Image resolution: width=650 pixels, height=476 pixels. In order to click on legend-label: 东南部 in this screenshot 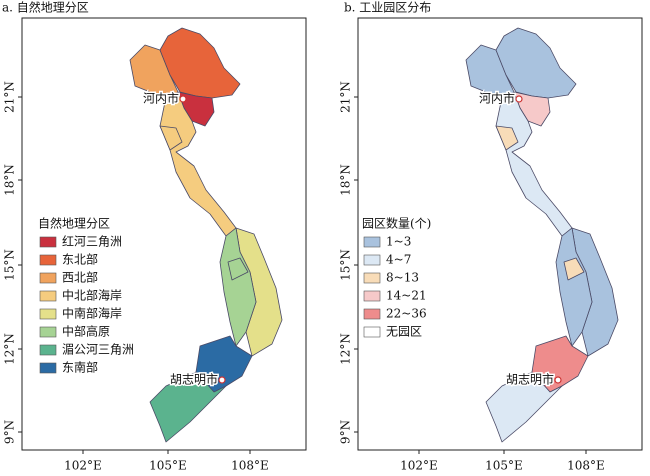, I will do `click(80, 367)`.